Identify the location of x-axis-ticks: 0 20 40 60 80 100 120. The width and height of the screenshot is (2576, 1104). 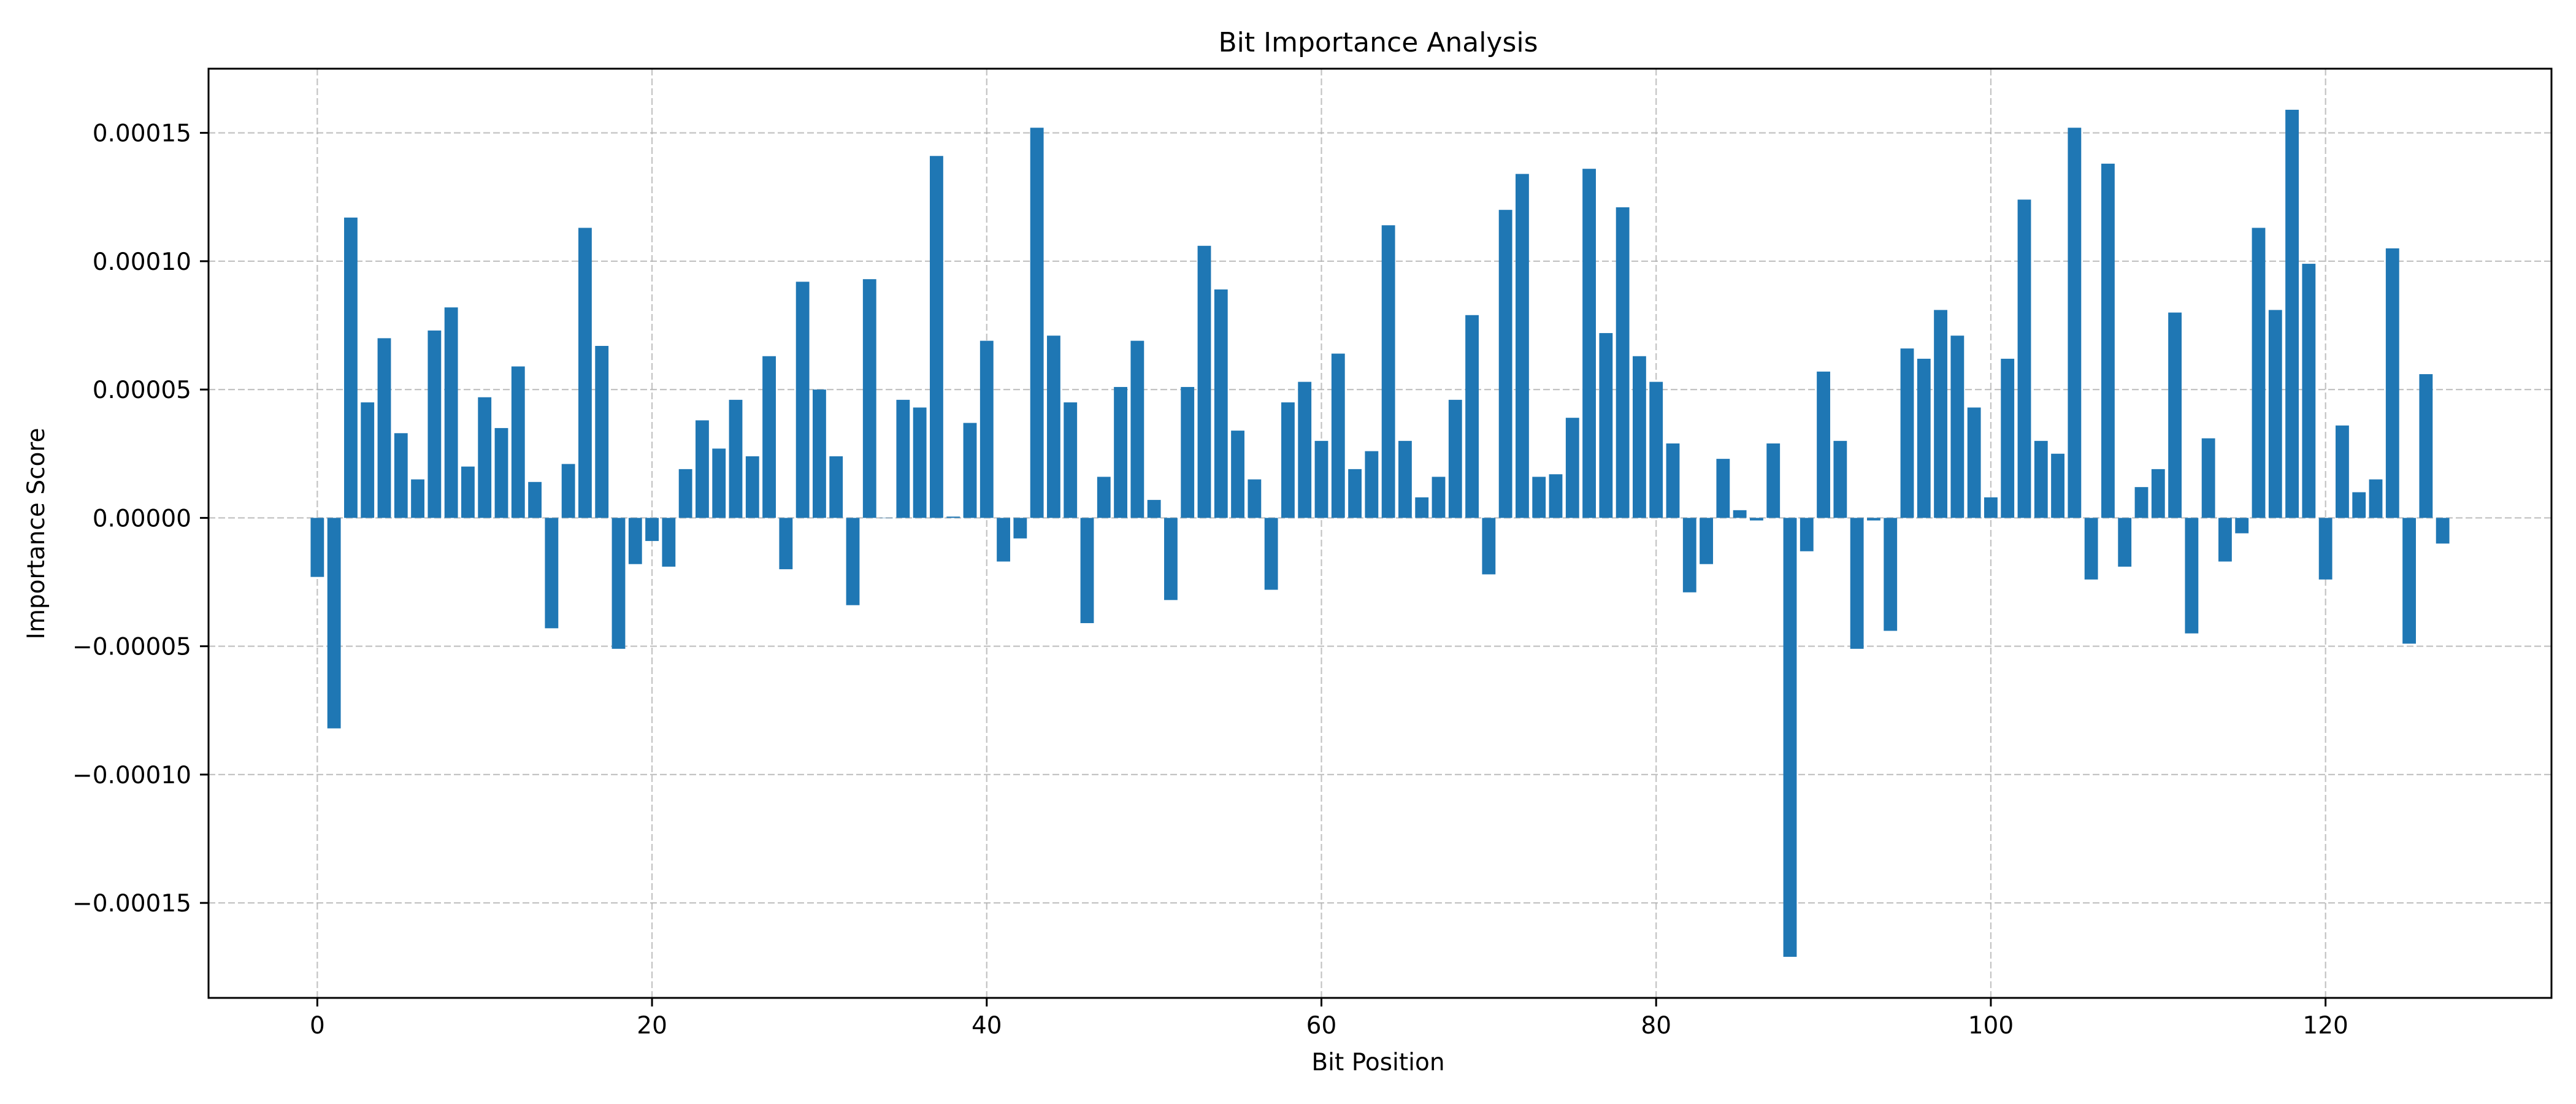
(1329, 1019).